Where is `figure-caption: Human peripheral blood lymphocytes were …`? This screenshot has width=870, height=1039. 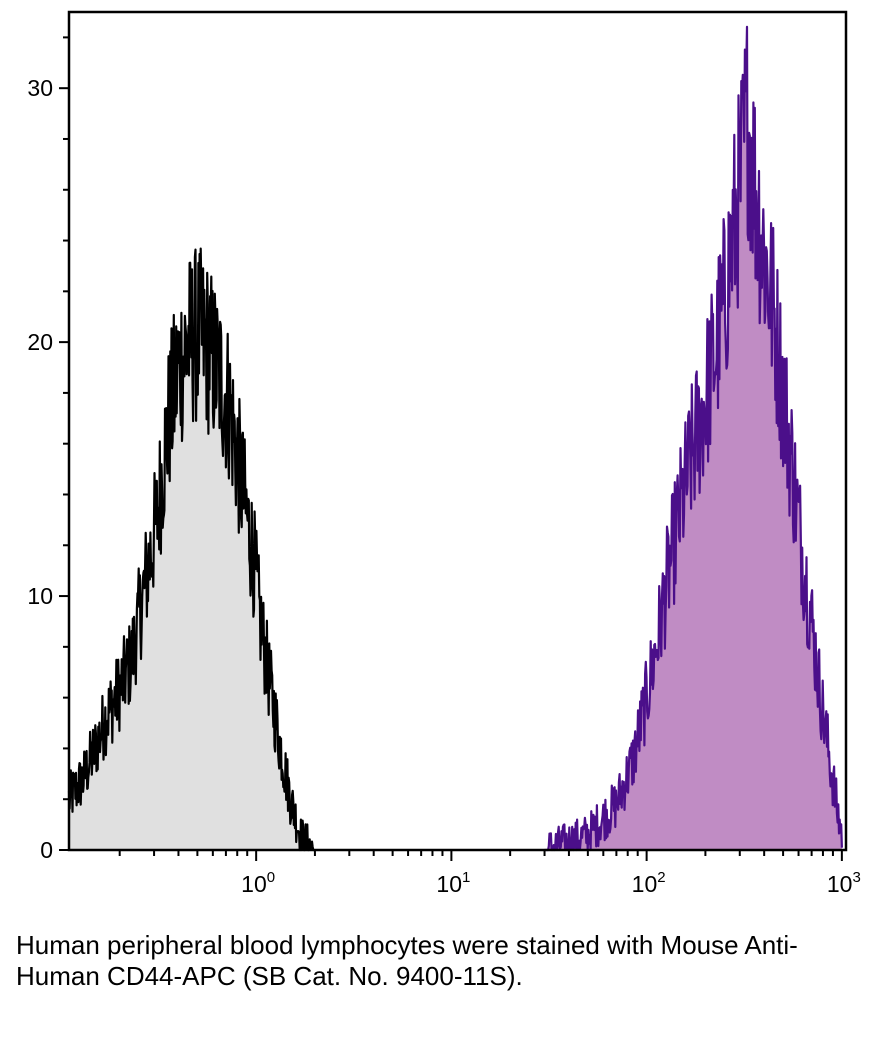 figure-caption: Human peripheral blood lymphocytes were … is located at coordinates (407, 960).